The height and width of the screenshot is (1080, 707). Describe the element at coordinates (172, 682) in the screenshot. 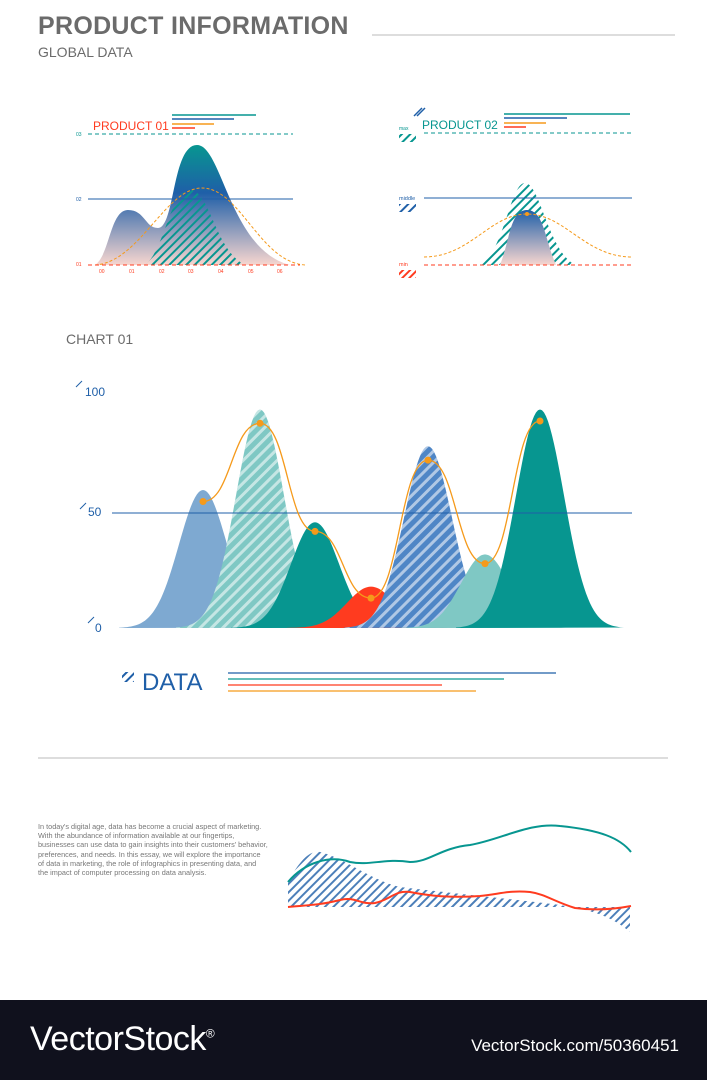

I see `legend-label: DATA` at that location.